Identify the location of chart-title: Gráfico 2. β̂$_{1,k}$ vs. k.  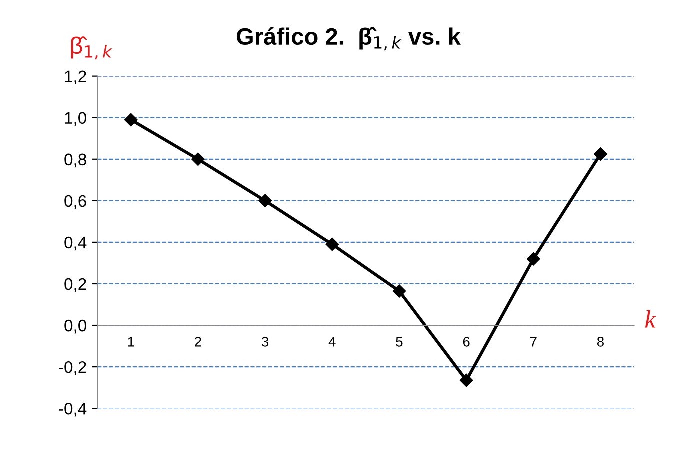
(348, 39).